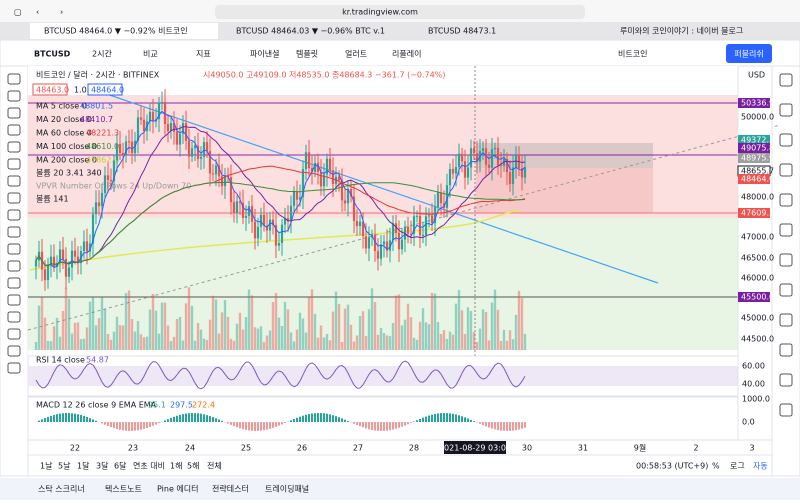  Describe the element at coordinates (406, 54) in the screenshot. I see `toolbar-item: 리플레이` at that location.